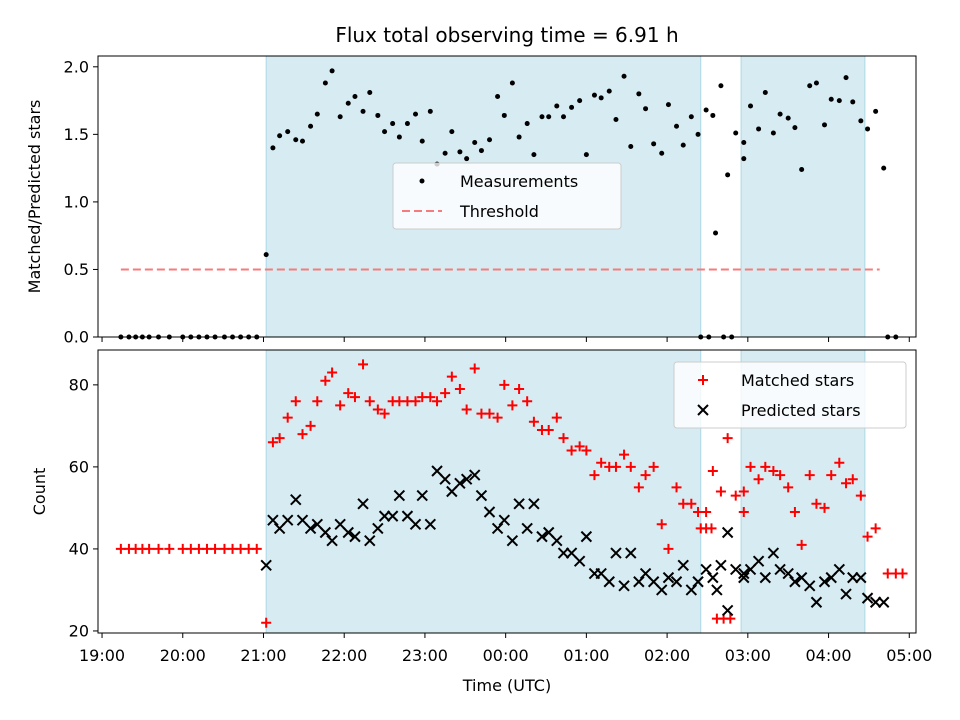 This screenshot has width=960, height=720. I want to click on y-tick-label: 1.0, so click(76, 201).